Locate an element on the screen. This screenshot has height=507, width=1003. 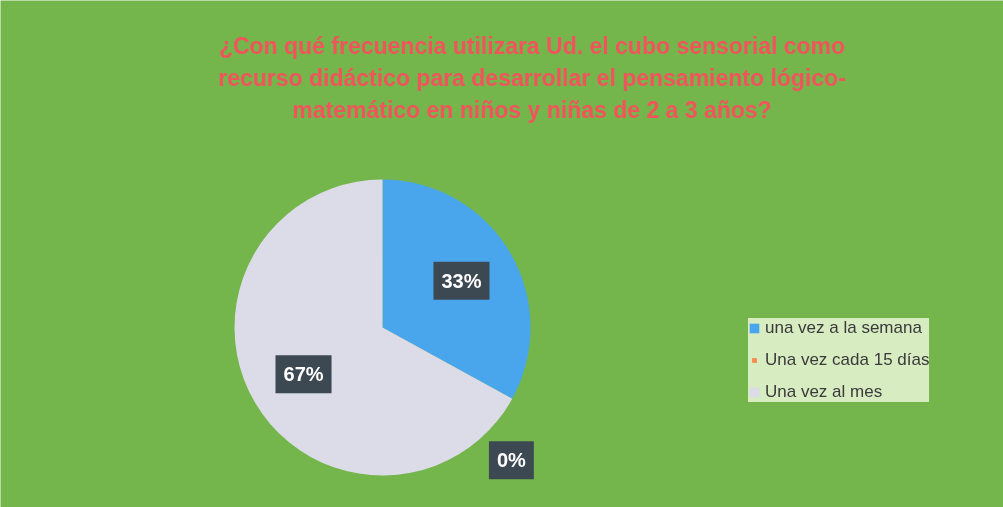
text: 0% is located at coordinates (511, 460).